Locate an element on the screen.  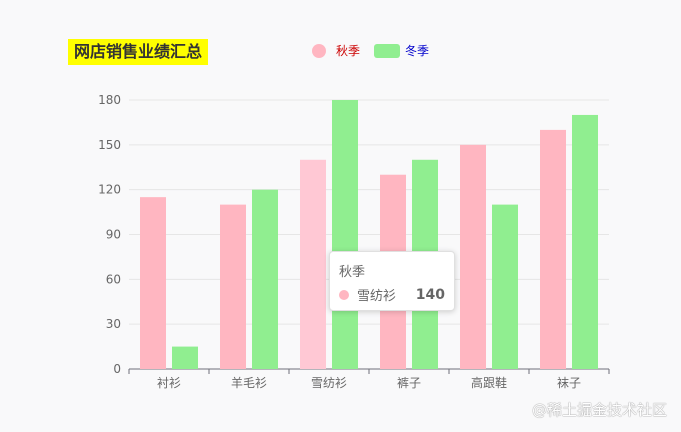
tooltip-title: 秋季 is located at coordinates (352, 272).